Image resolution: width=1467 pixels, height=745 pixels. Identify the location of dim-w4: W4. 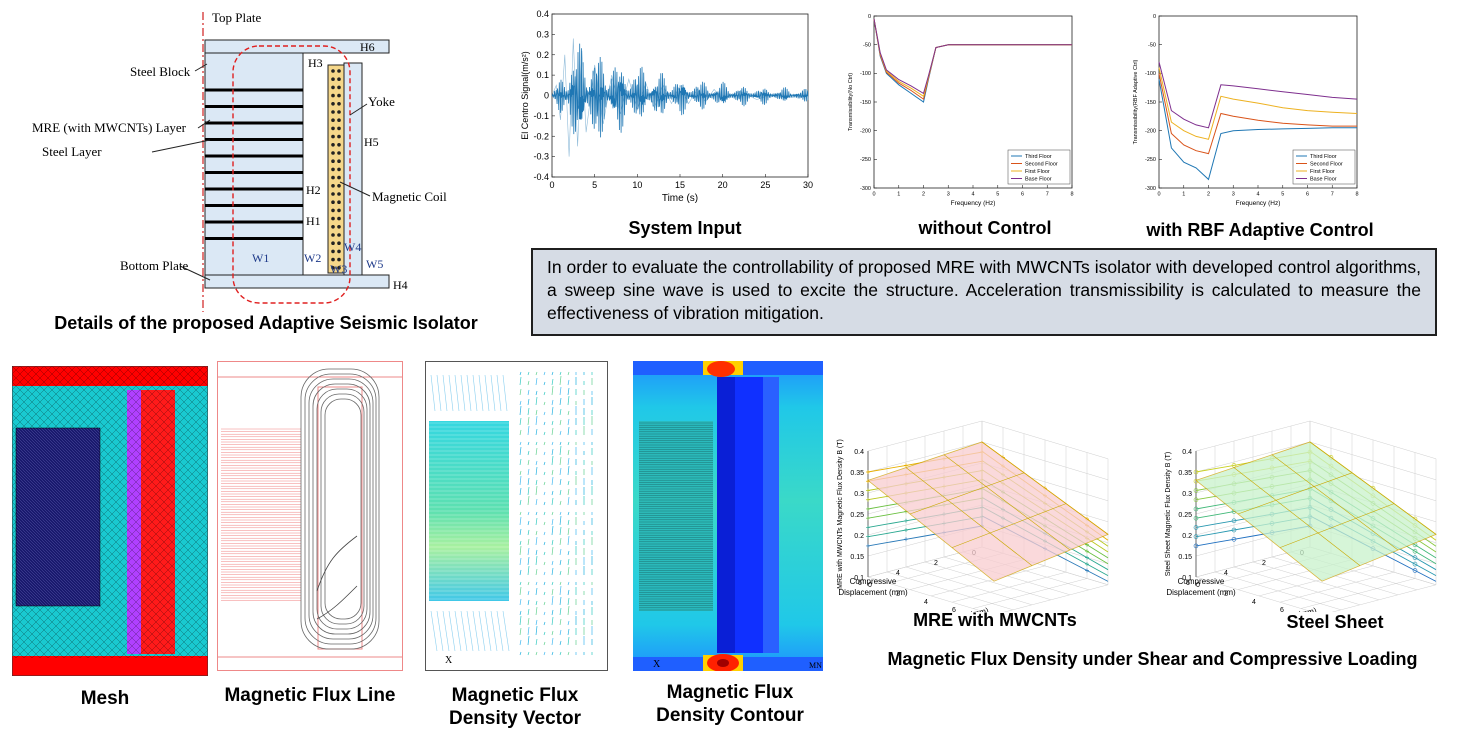
(352, 247).